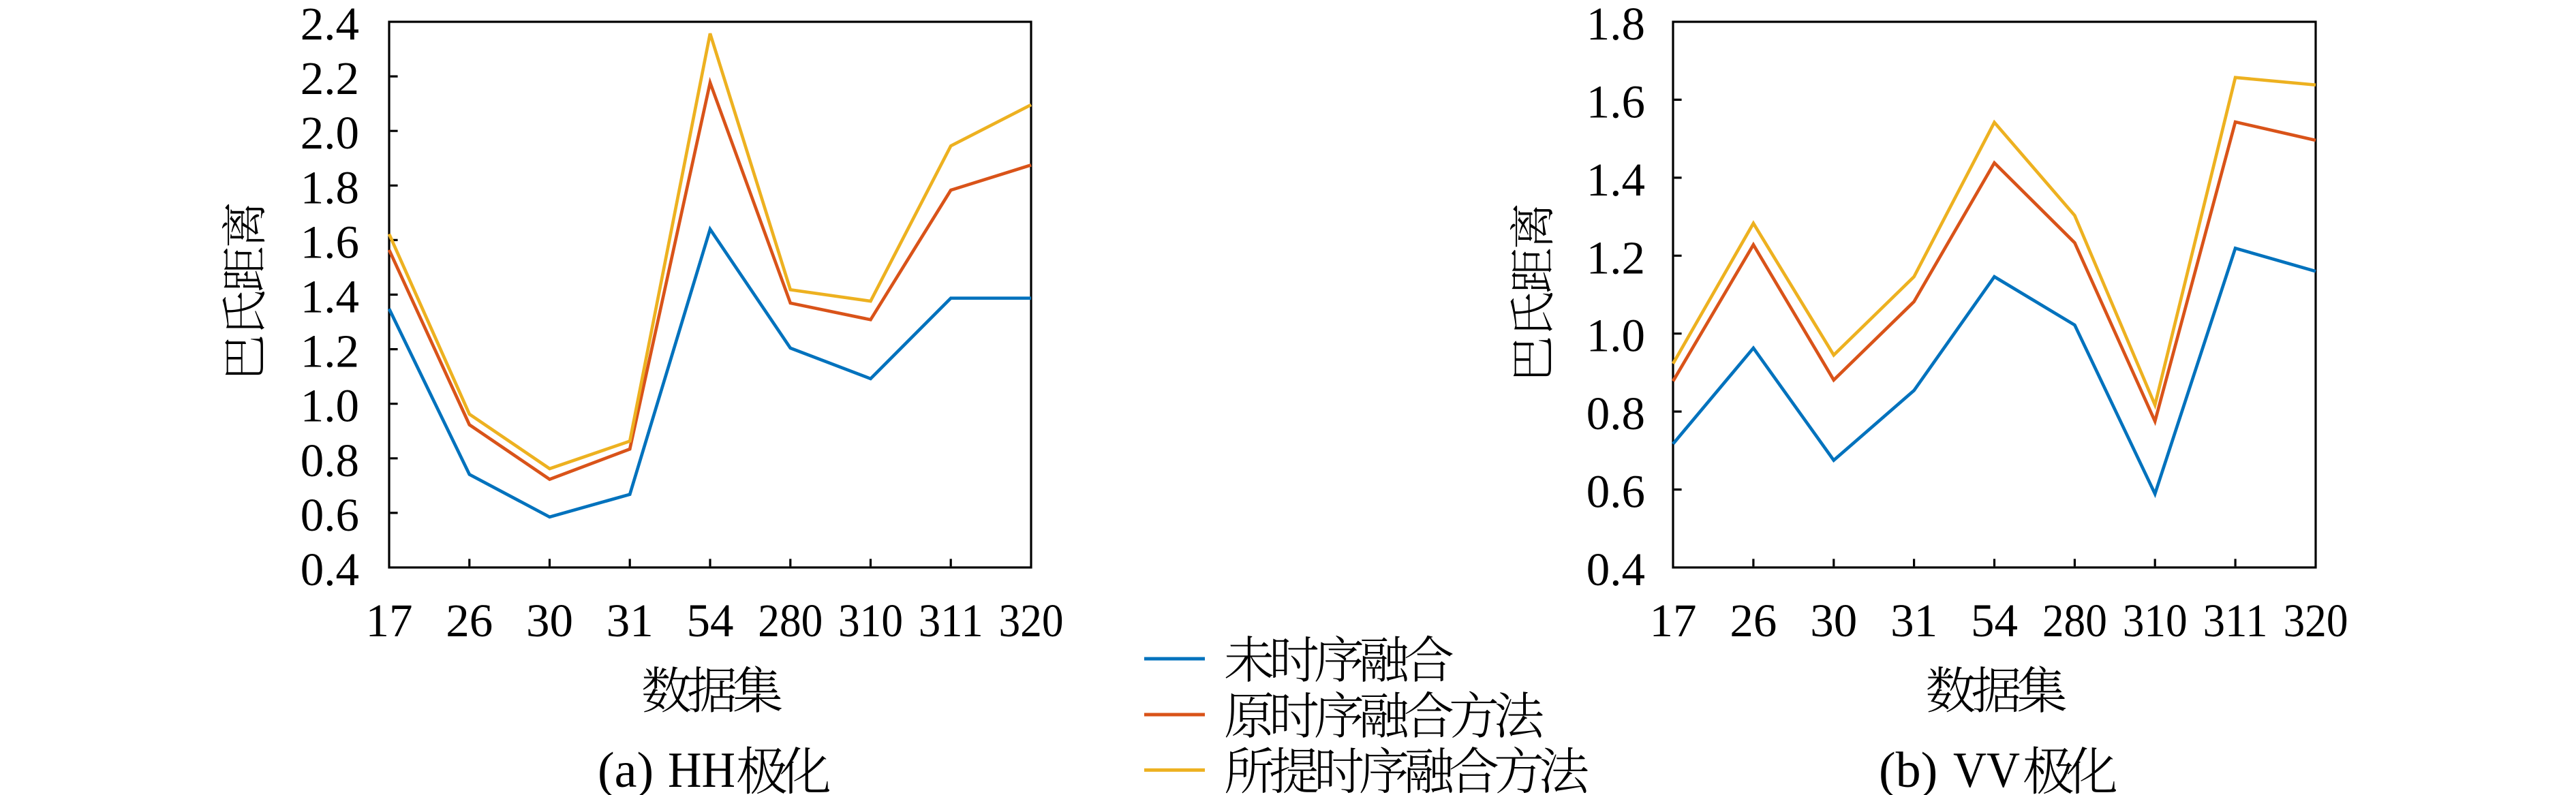 The image size is (2576, 795). Describe the element at coordinates (1908, 769) in the screenshot. I see `svg-text: (b)` at that location.